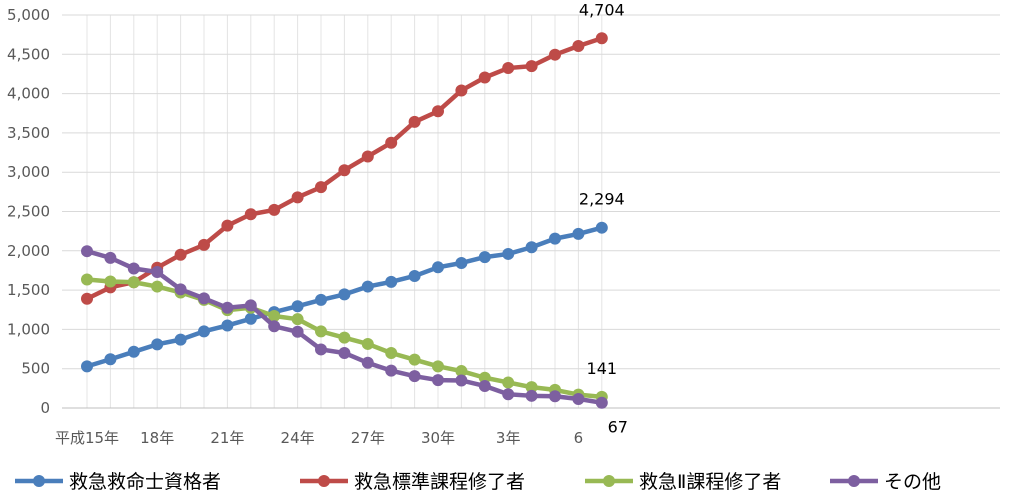  Describe the element at coordinates (28, 290) in the screenshot. I see `y-tick-label: 1,500` at that location.